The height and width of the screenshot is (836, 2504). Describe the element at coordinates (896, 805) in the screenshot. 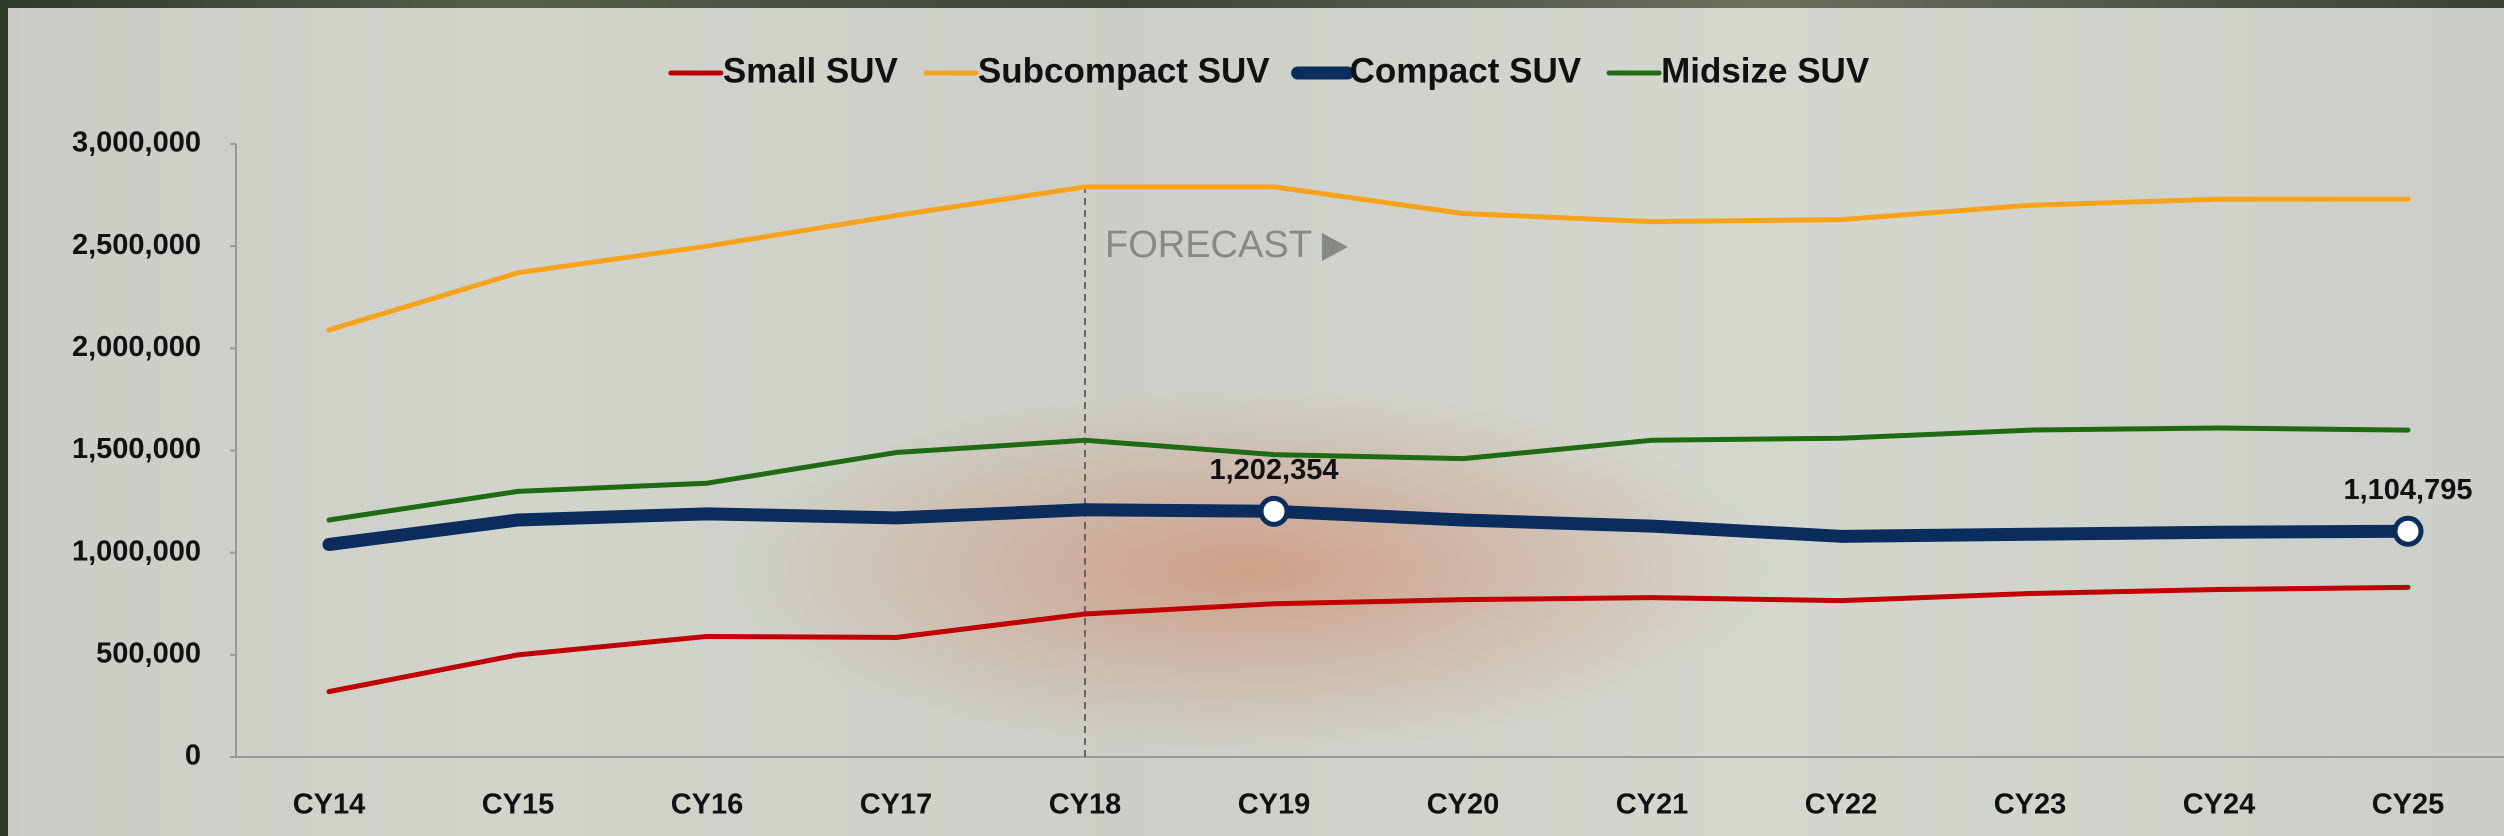

I see `x-tick-label: CY17` at that location.